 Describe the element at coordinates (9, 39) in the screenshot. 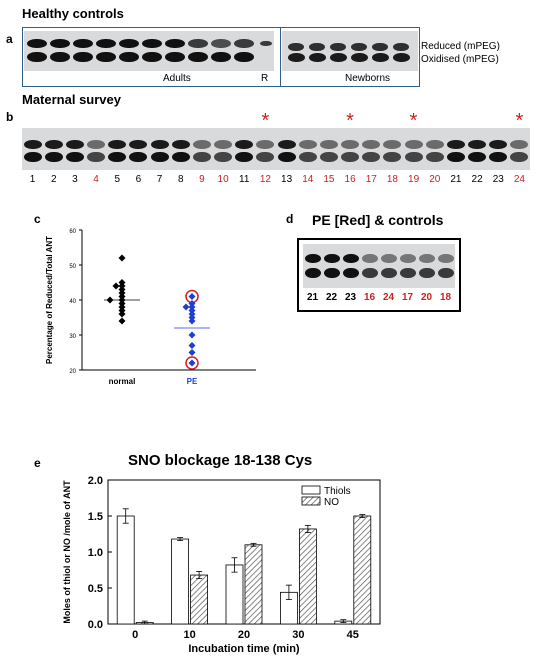

I see `panel-a-letter: a` at that location.